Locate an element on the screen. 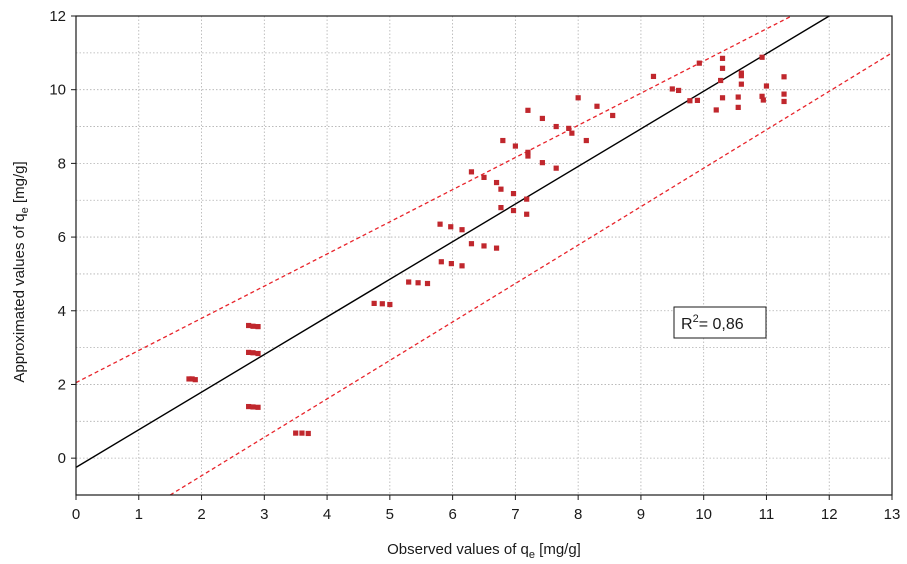 The image size is (907, 564). y-tick-label: 2 is located at coordinates (62, 384).